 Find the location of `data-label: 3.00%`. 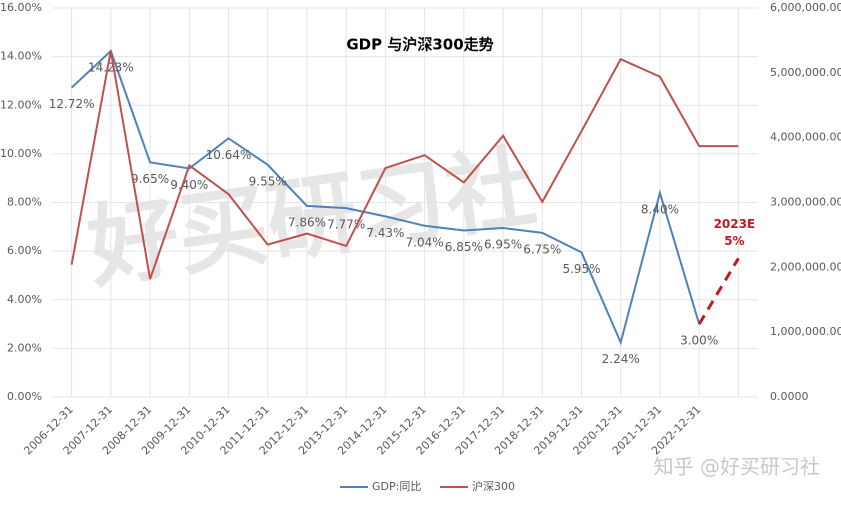

data-label: 3.00% is located at coordinates (699, 341).